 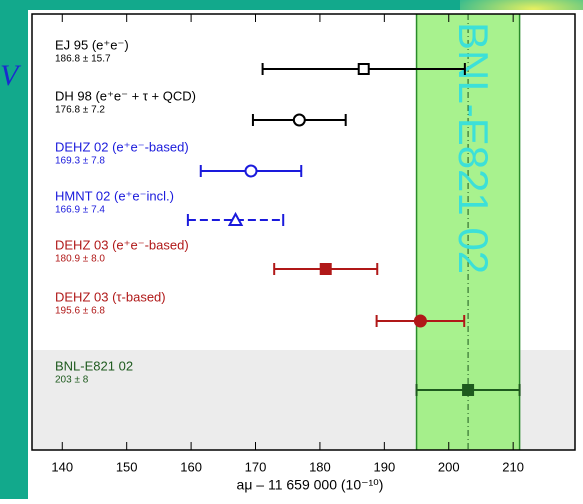 What do you see at coordinates (80, 161) in the screenshot?
I see `entry-value: 169.3 ± 7.8` at bounding box center [80, 161].